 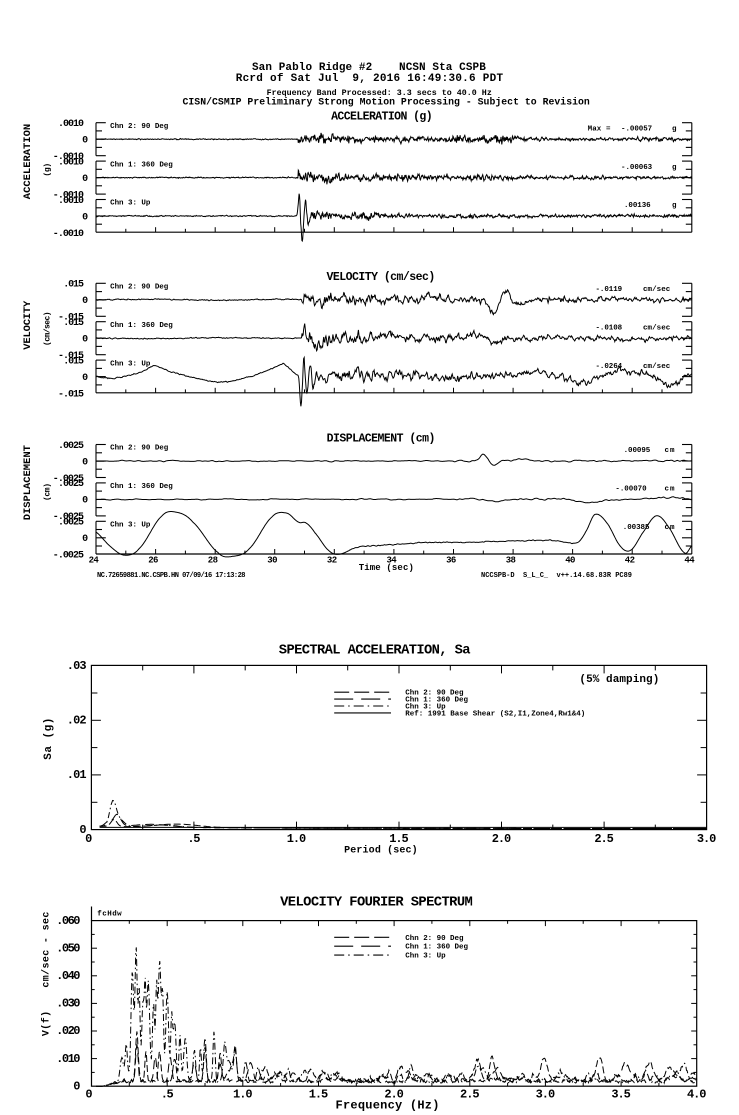 What do you see at coordinates (153, 561) in the screenshot?
I see `svg-text: 26` at bounding box center [153, 561].